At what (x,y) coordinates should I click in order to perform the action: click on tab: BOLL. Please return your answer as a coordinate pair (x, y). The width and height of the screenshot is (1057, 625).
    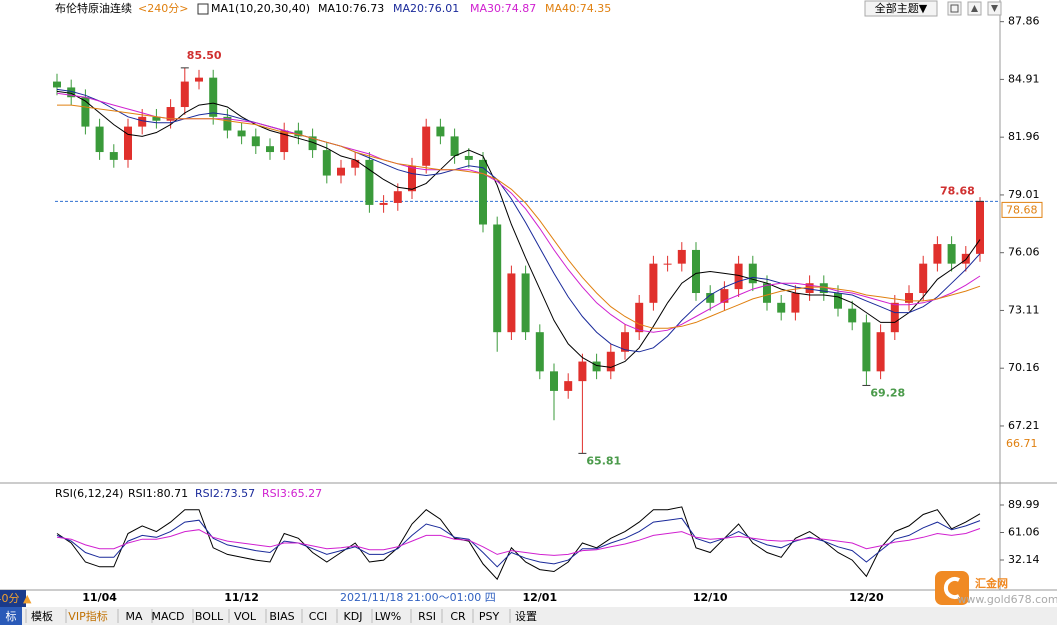
    Looking at the image, I should click on (209, 616).